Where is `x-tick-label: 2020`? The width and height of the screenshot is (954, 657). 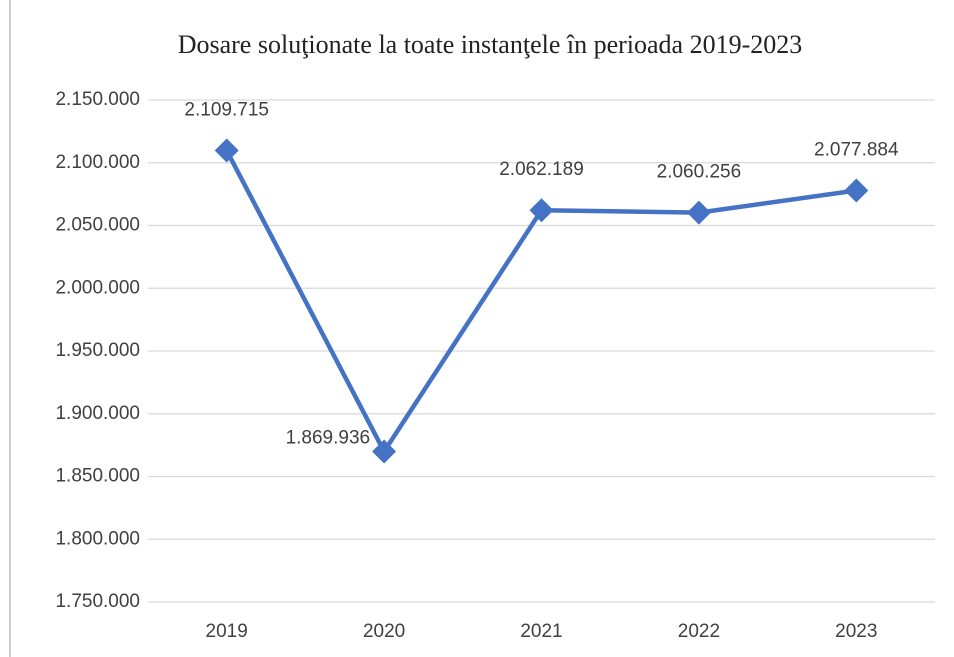 x-tick-label: 2020 is located at coordinates (384, 631).